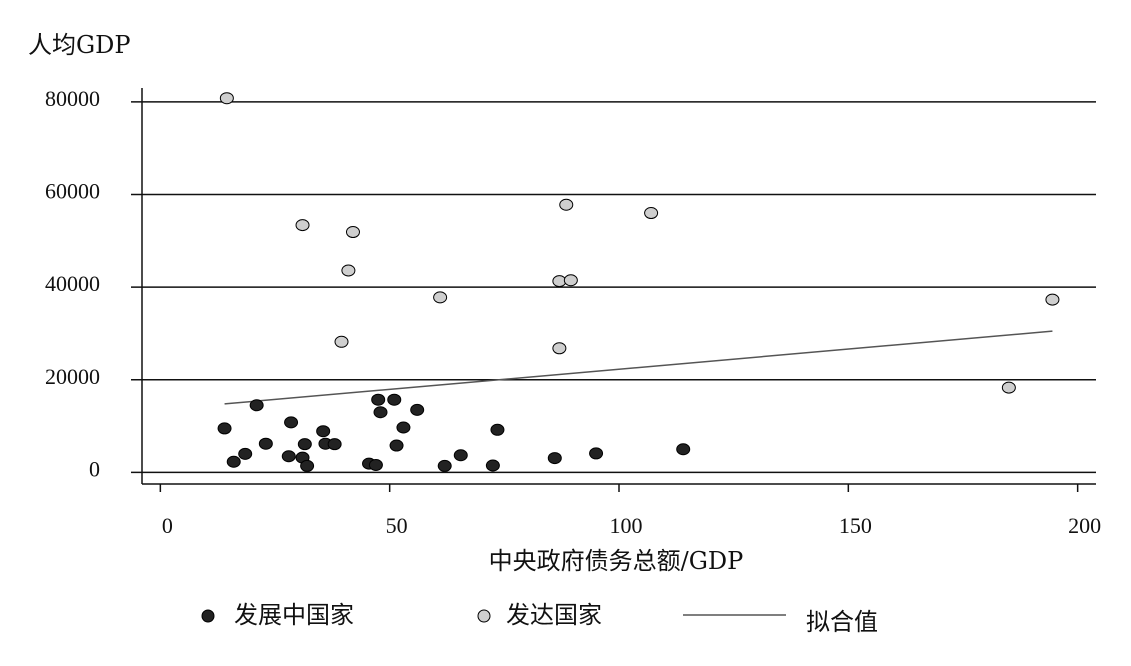 The height and width of the screenshot is (666, 1131). I want to click on x-tick-label: 150, so click(855, 525).